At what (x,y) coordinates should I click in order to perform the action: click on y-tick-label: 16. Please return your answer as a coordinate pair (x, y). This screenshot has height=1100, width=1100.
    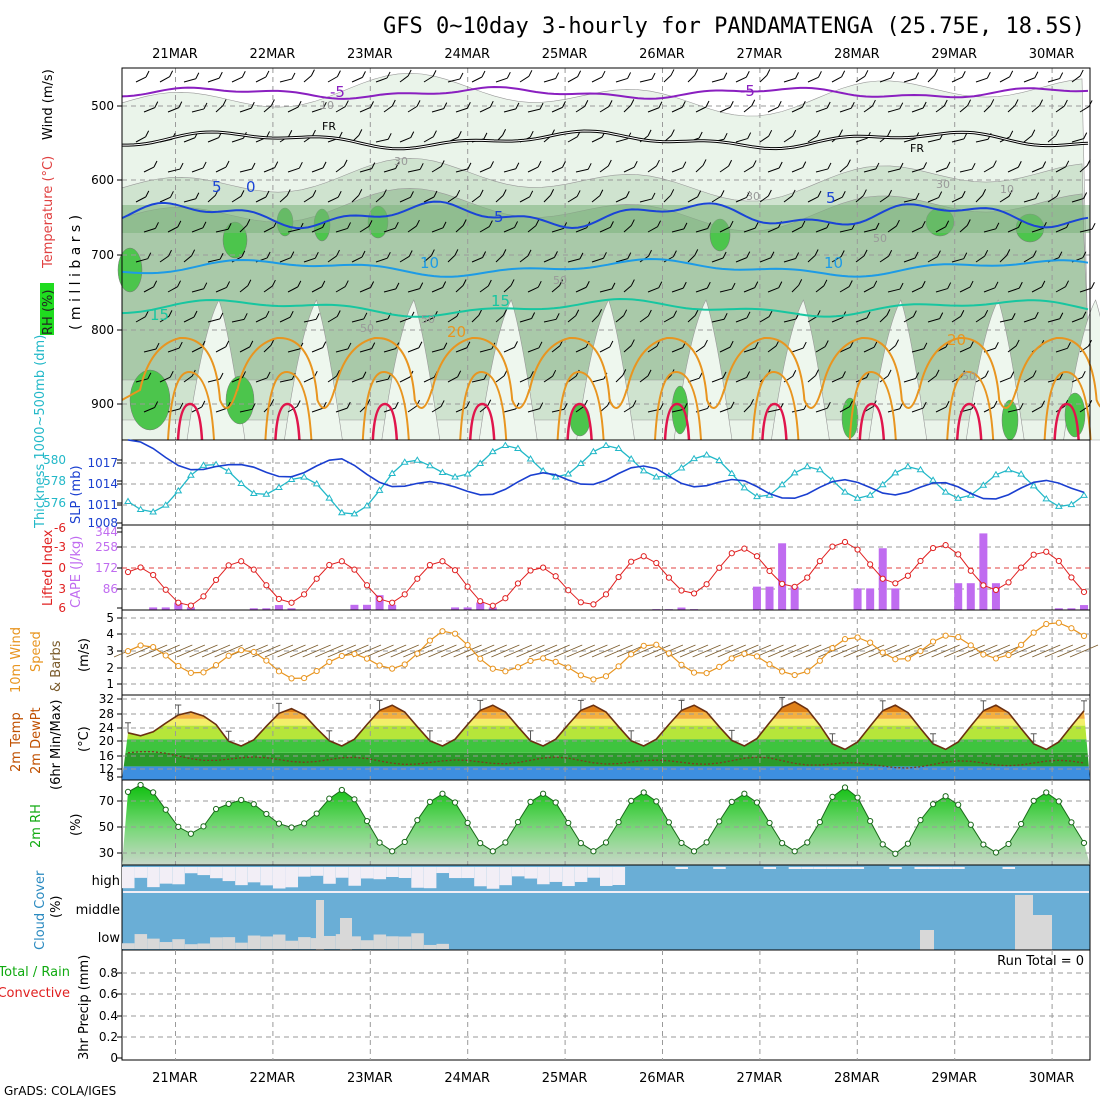
    Looking at the image, I should click on (106, 756).